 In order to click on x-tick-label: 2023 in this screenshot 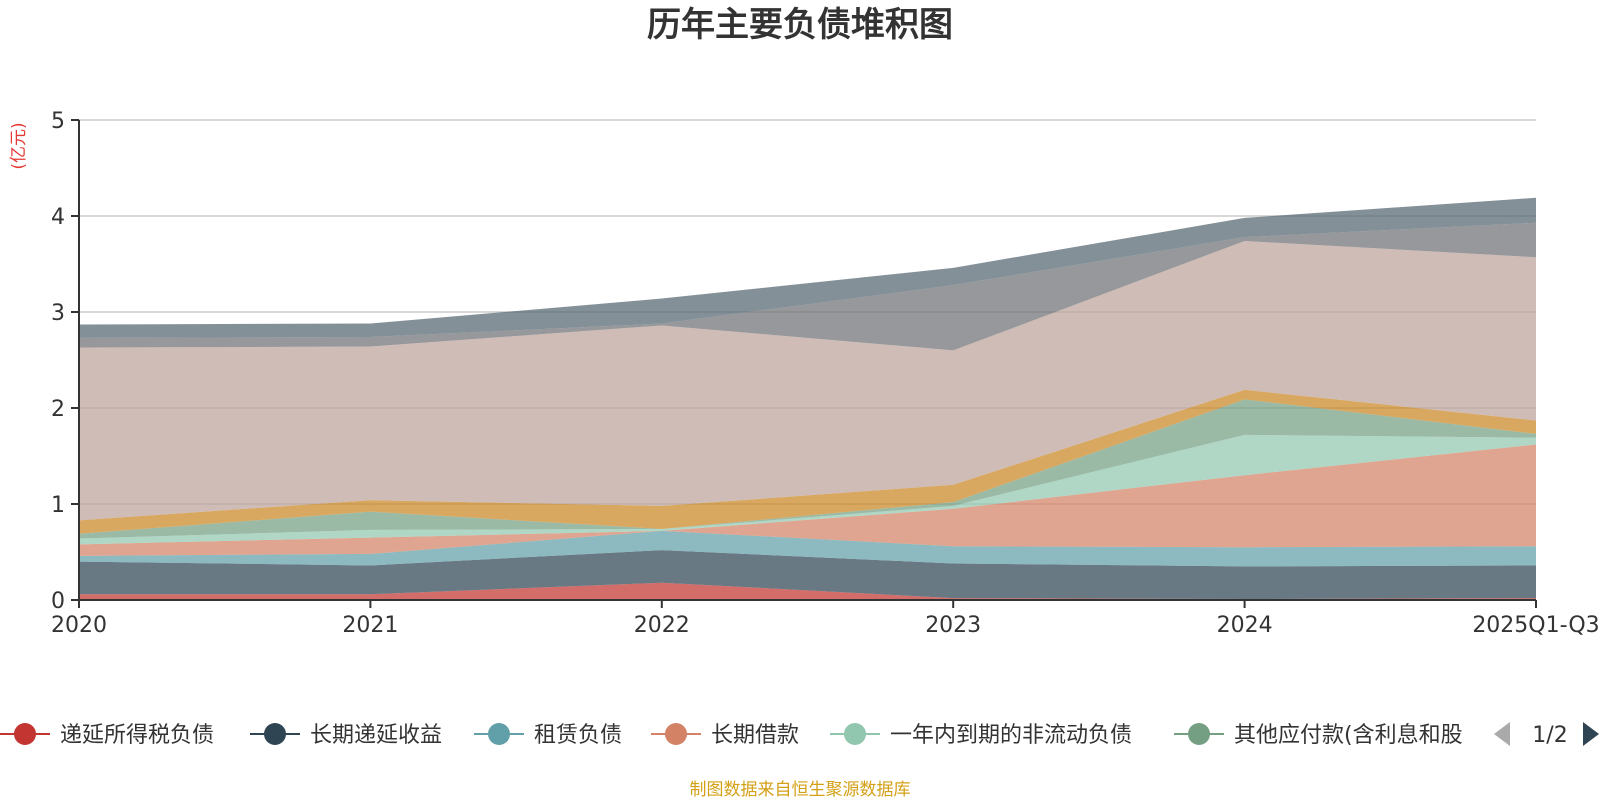, I will do `click(953, 625)`.